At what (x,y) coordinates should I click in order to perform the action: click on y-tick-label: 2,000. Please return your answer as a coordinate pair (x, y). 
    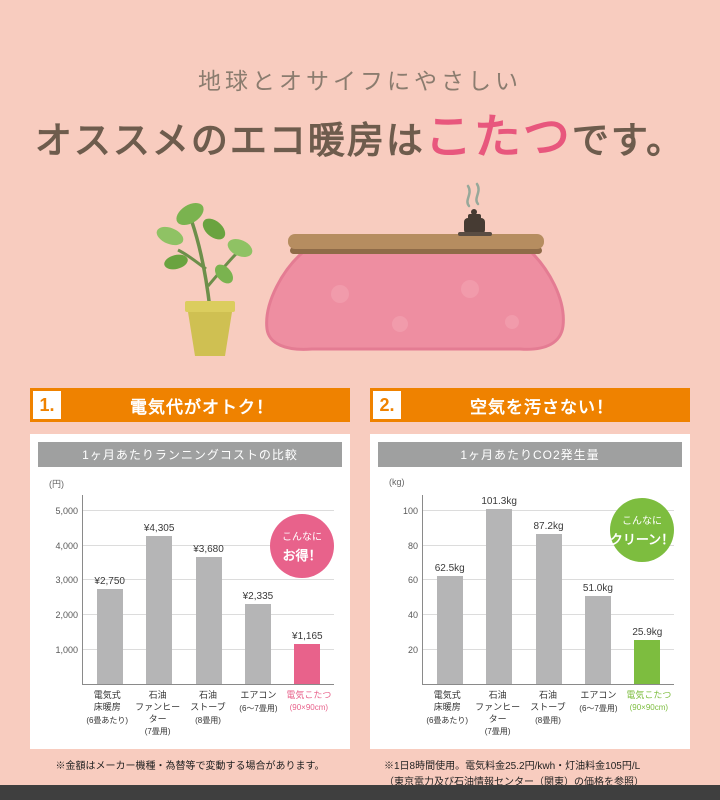
    Looking at the image, I should click on (66, 615).